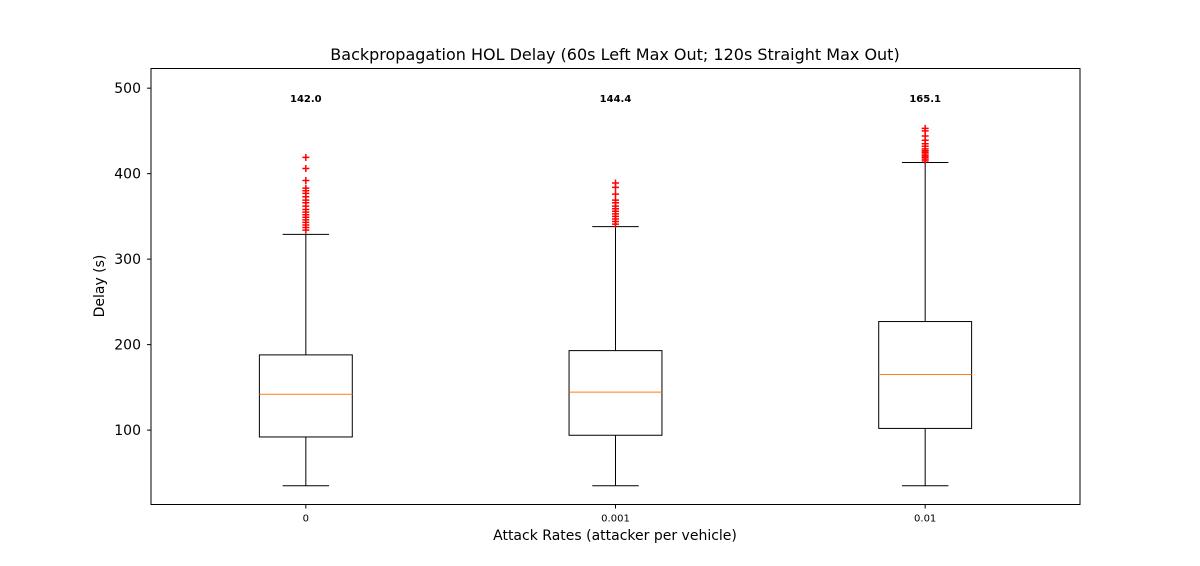 This screenshot has width=1200, height=566. What do you see at coordinates (306, 99) in the screenshot?
I see `median-annotation: 142.0` at bounding box center [306, 99].